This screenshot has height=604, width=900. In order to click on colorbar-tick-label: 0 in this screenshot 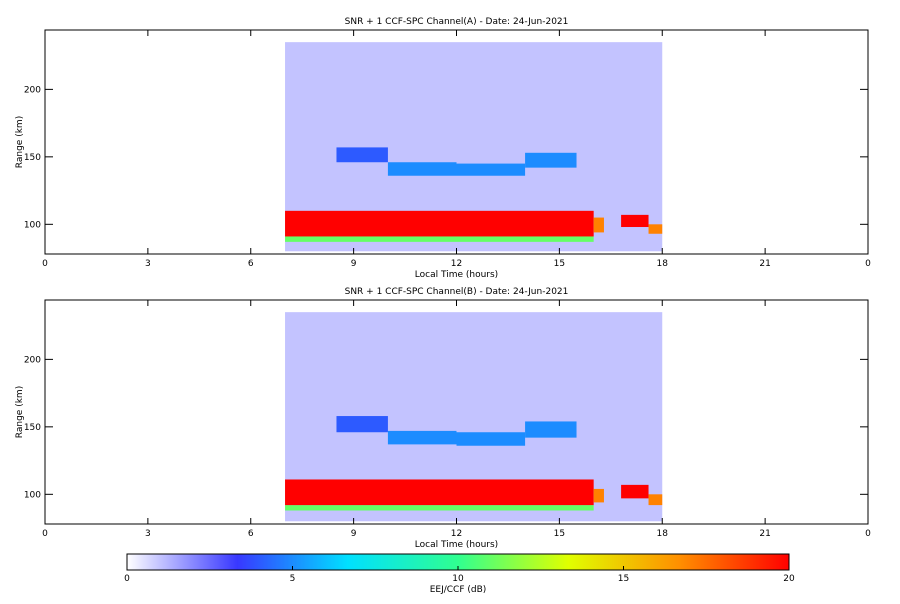, I will do `click(127, 579)`.